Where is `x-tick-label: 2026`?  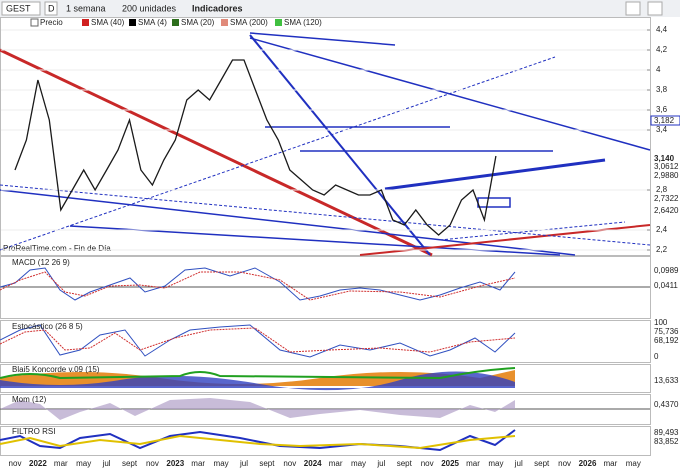
x-tick-label: 2026 is located at coordinates (588, 463).